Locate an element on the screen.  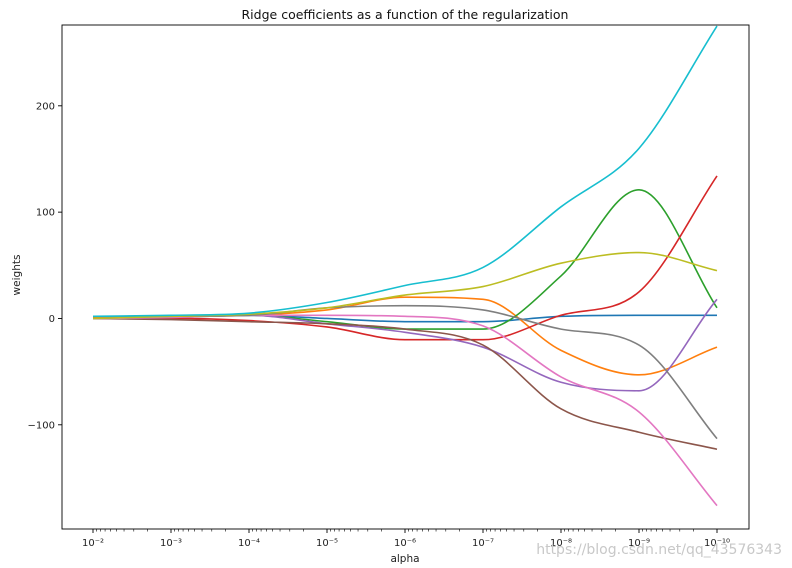
y-tick-label: 0 is located at coordinates (52, 319).